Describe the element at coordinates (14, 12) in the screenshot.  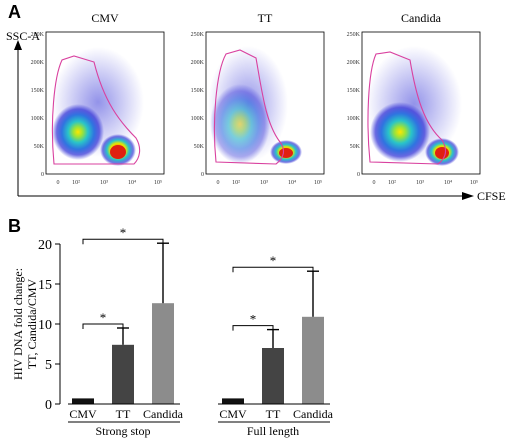
I see `panel-a-letter: A` at that location.